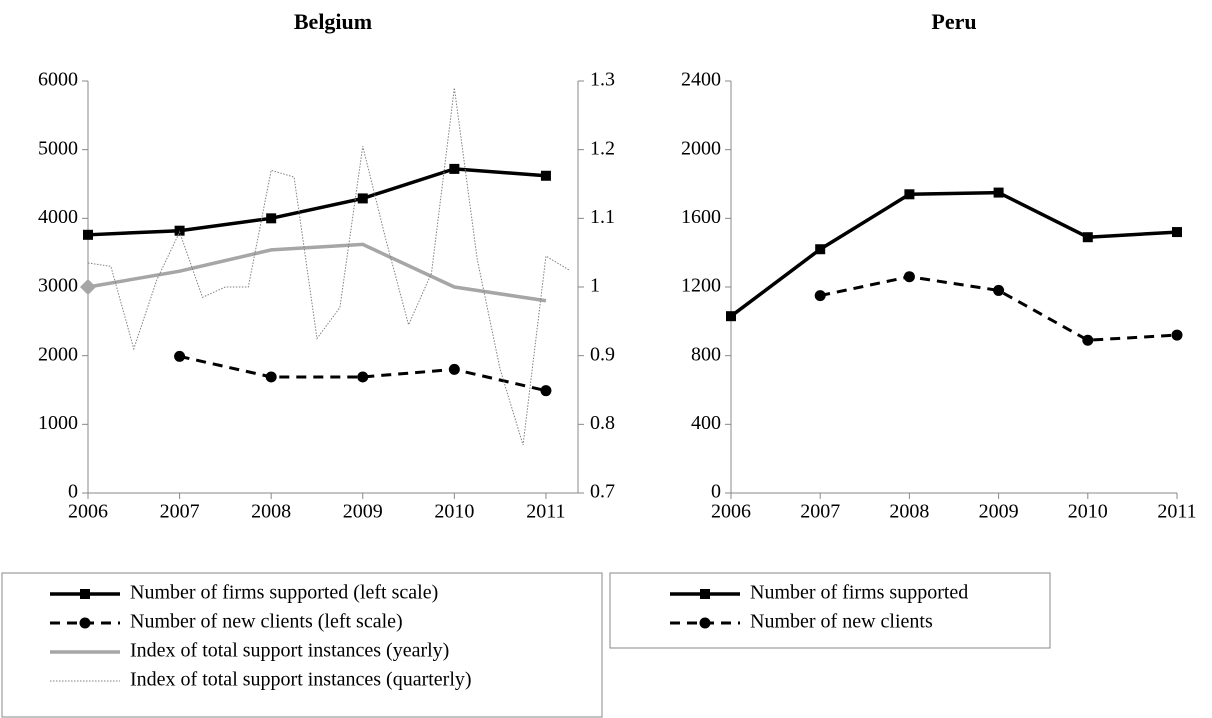  What do you see at coordinates (602, 148) in the screenshot?
I see `y2-tick-label: 1.2` at bounding box center [602, 148].